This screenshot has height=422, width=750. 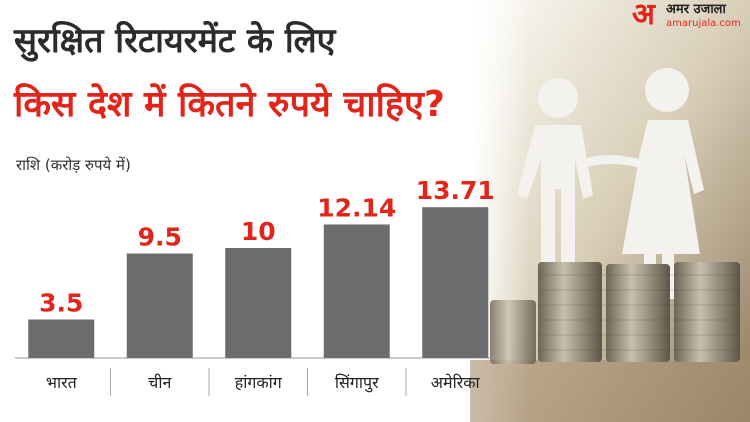 I want to click on value-label: 10, so click(x=258, y=231).